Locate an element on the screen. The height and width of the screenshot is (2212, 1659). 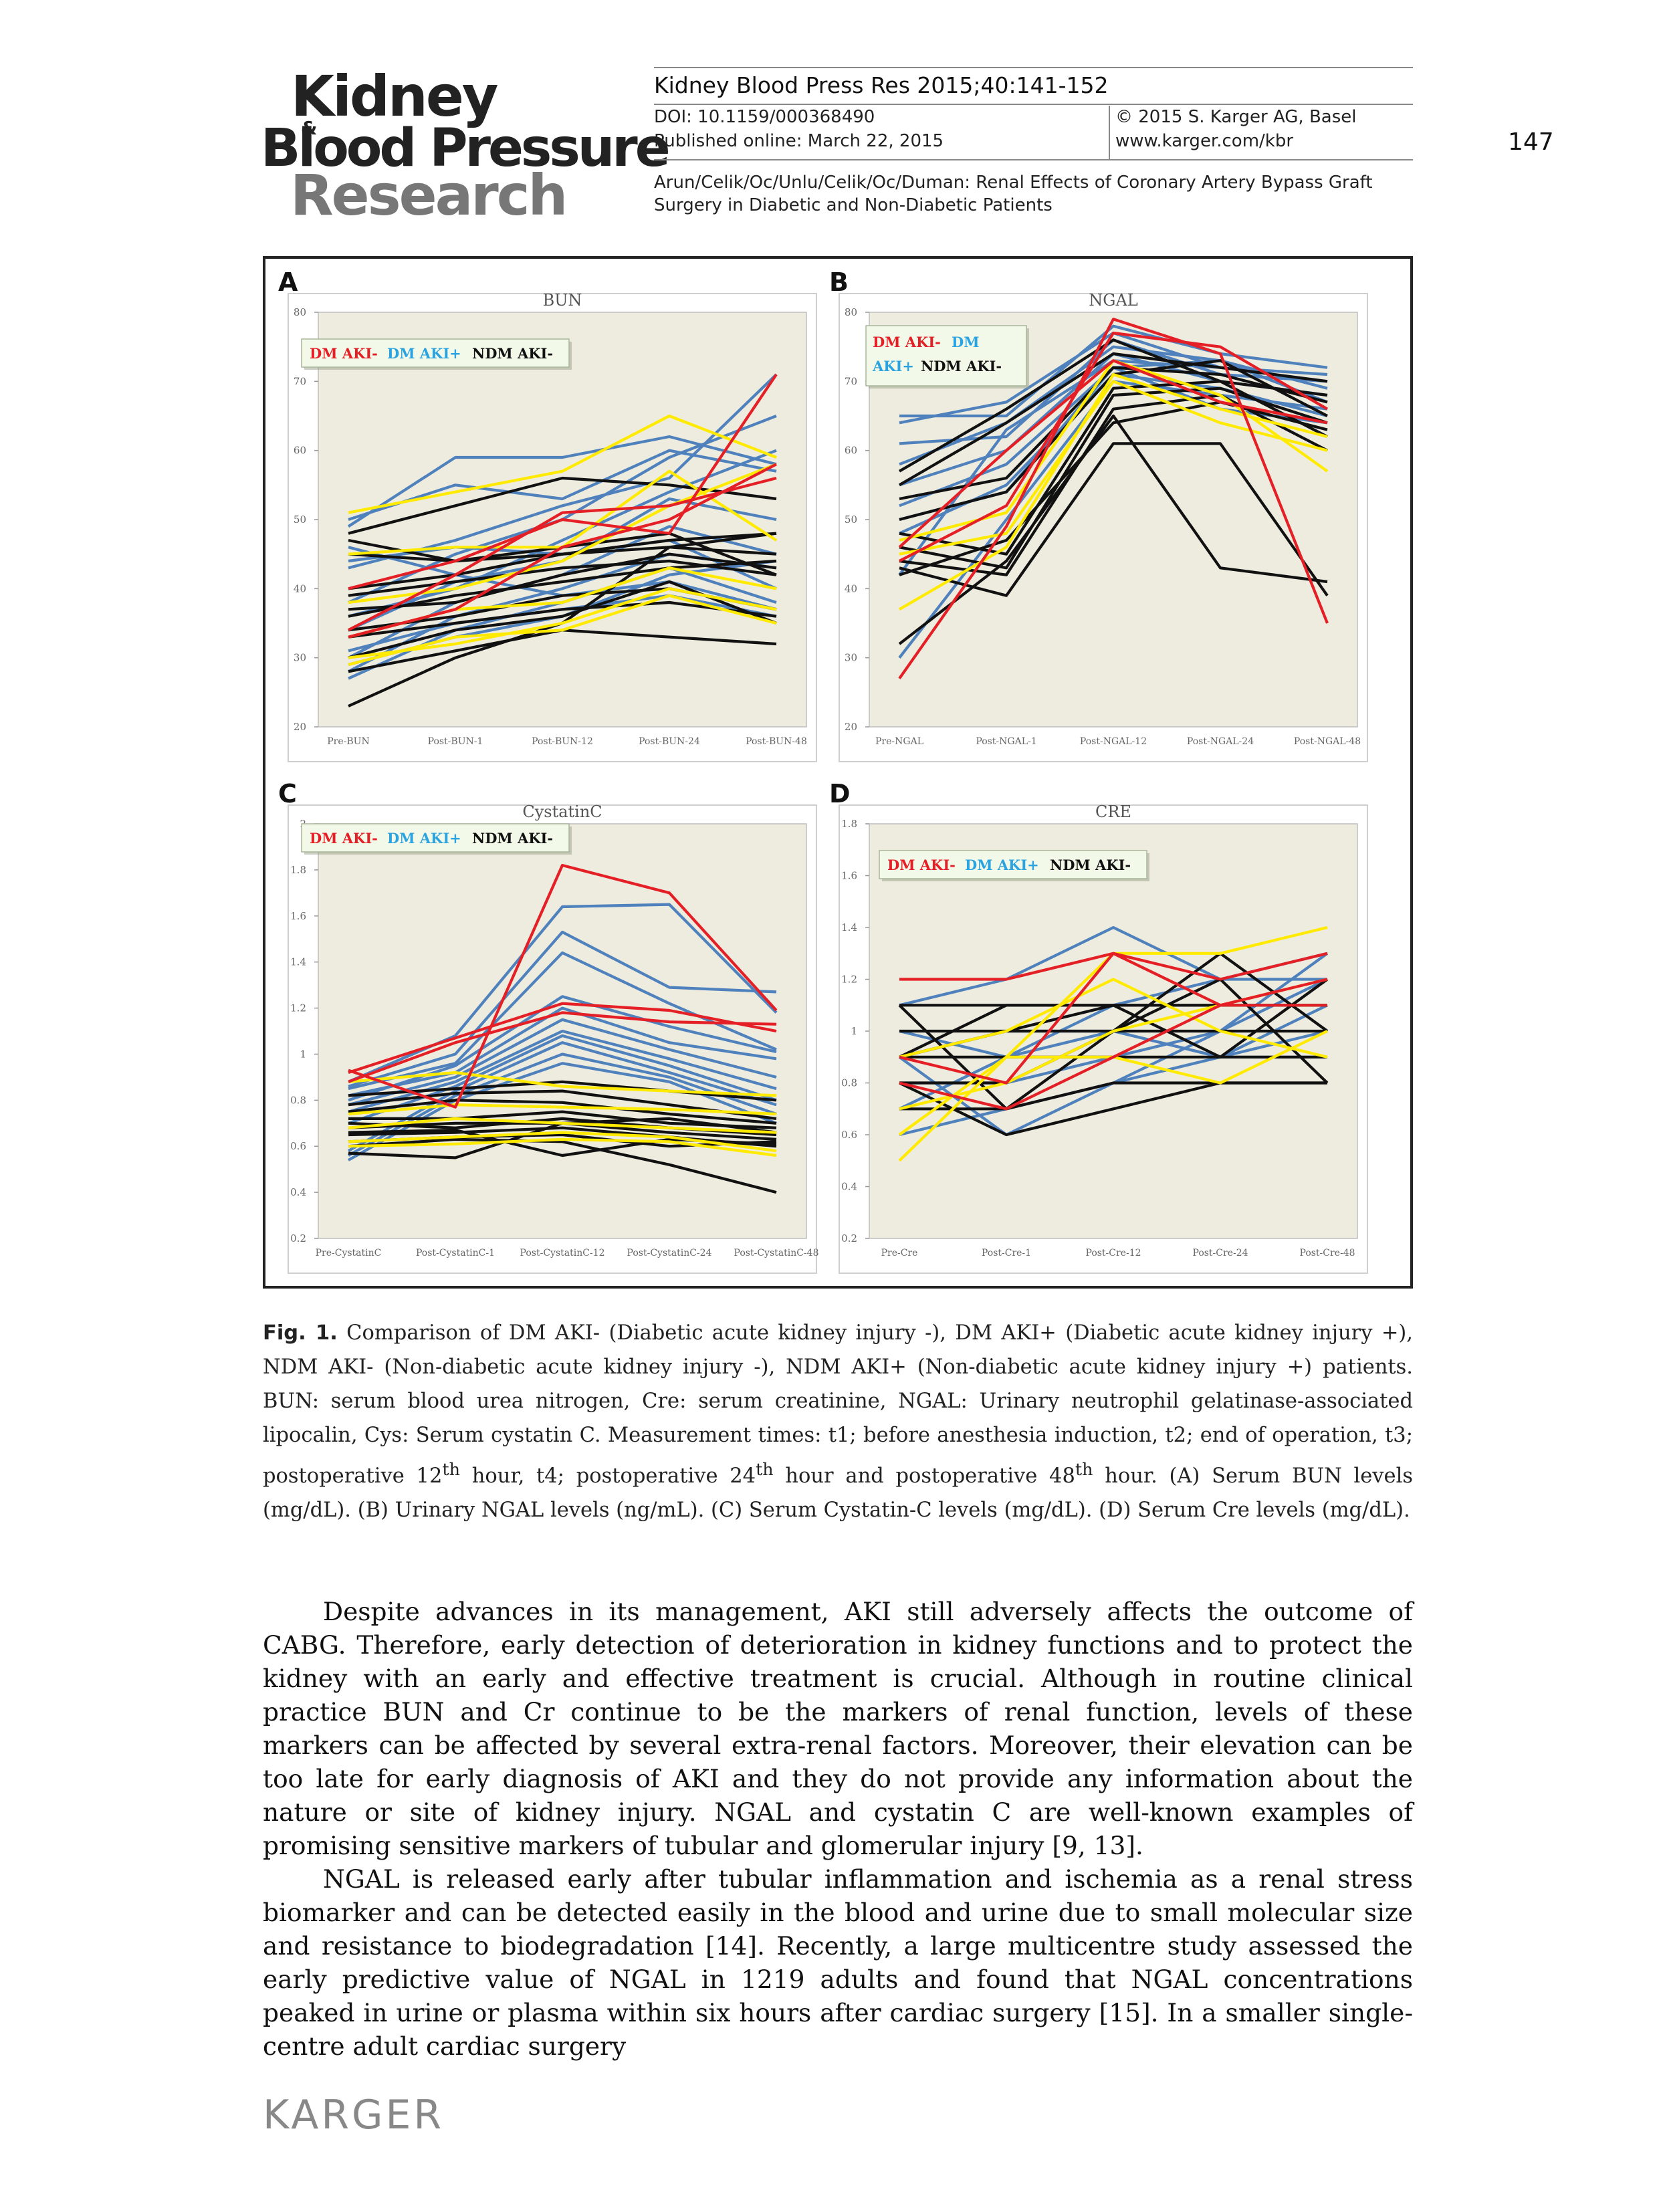
logo-ampersand: & is located at coordinates (309, 128).